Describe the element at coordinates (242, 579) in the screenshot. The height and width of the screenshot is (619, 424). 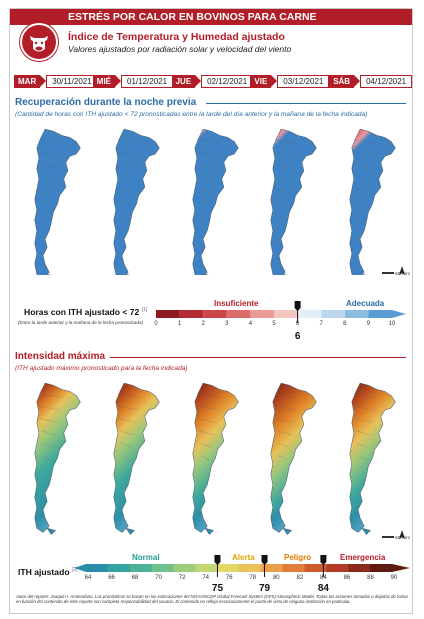
I see `legend2-ticks: 64 66 68 70 72 74 76 78 80 82 84 86 88 90` at that location.